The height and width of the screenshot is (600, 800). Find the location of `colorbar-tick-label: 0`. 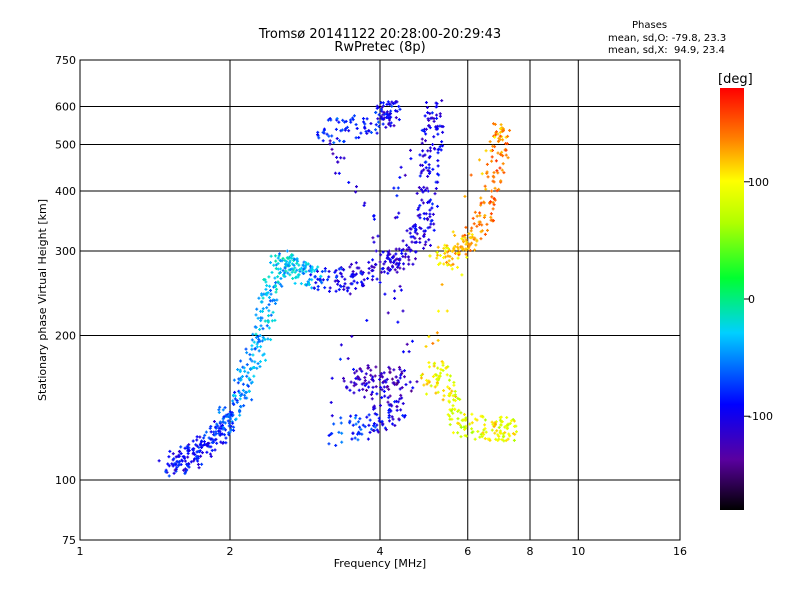

colorbar-tick-label: 0 is located at coordinates (751, 299).